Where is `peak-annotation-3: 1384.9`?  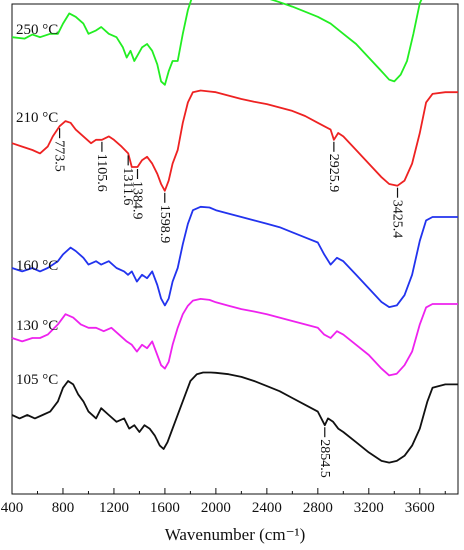
peak-annotation-3: 1384.9 is located at coordinates (137, 194).